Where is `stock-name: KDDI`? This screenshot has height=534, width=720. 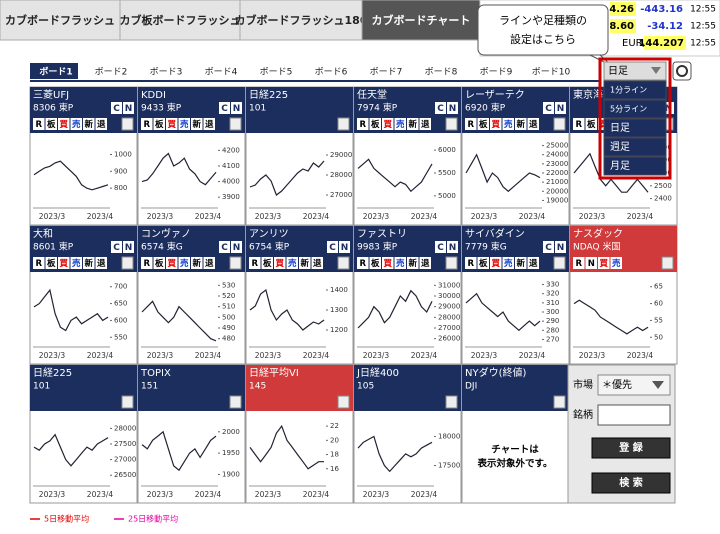
stock-name: KDDI is located at coordinates (153, 95).